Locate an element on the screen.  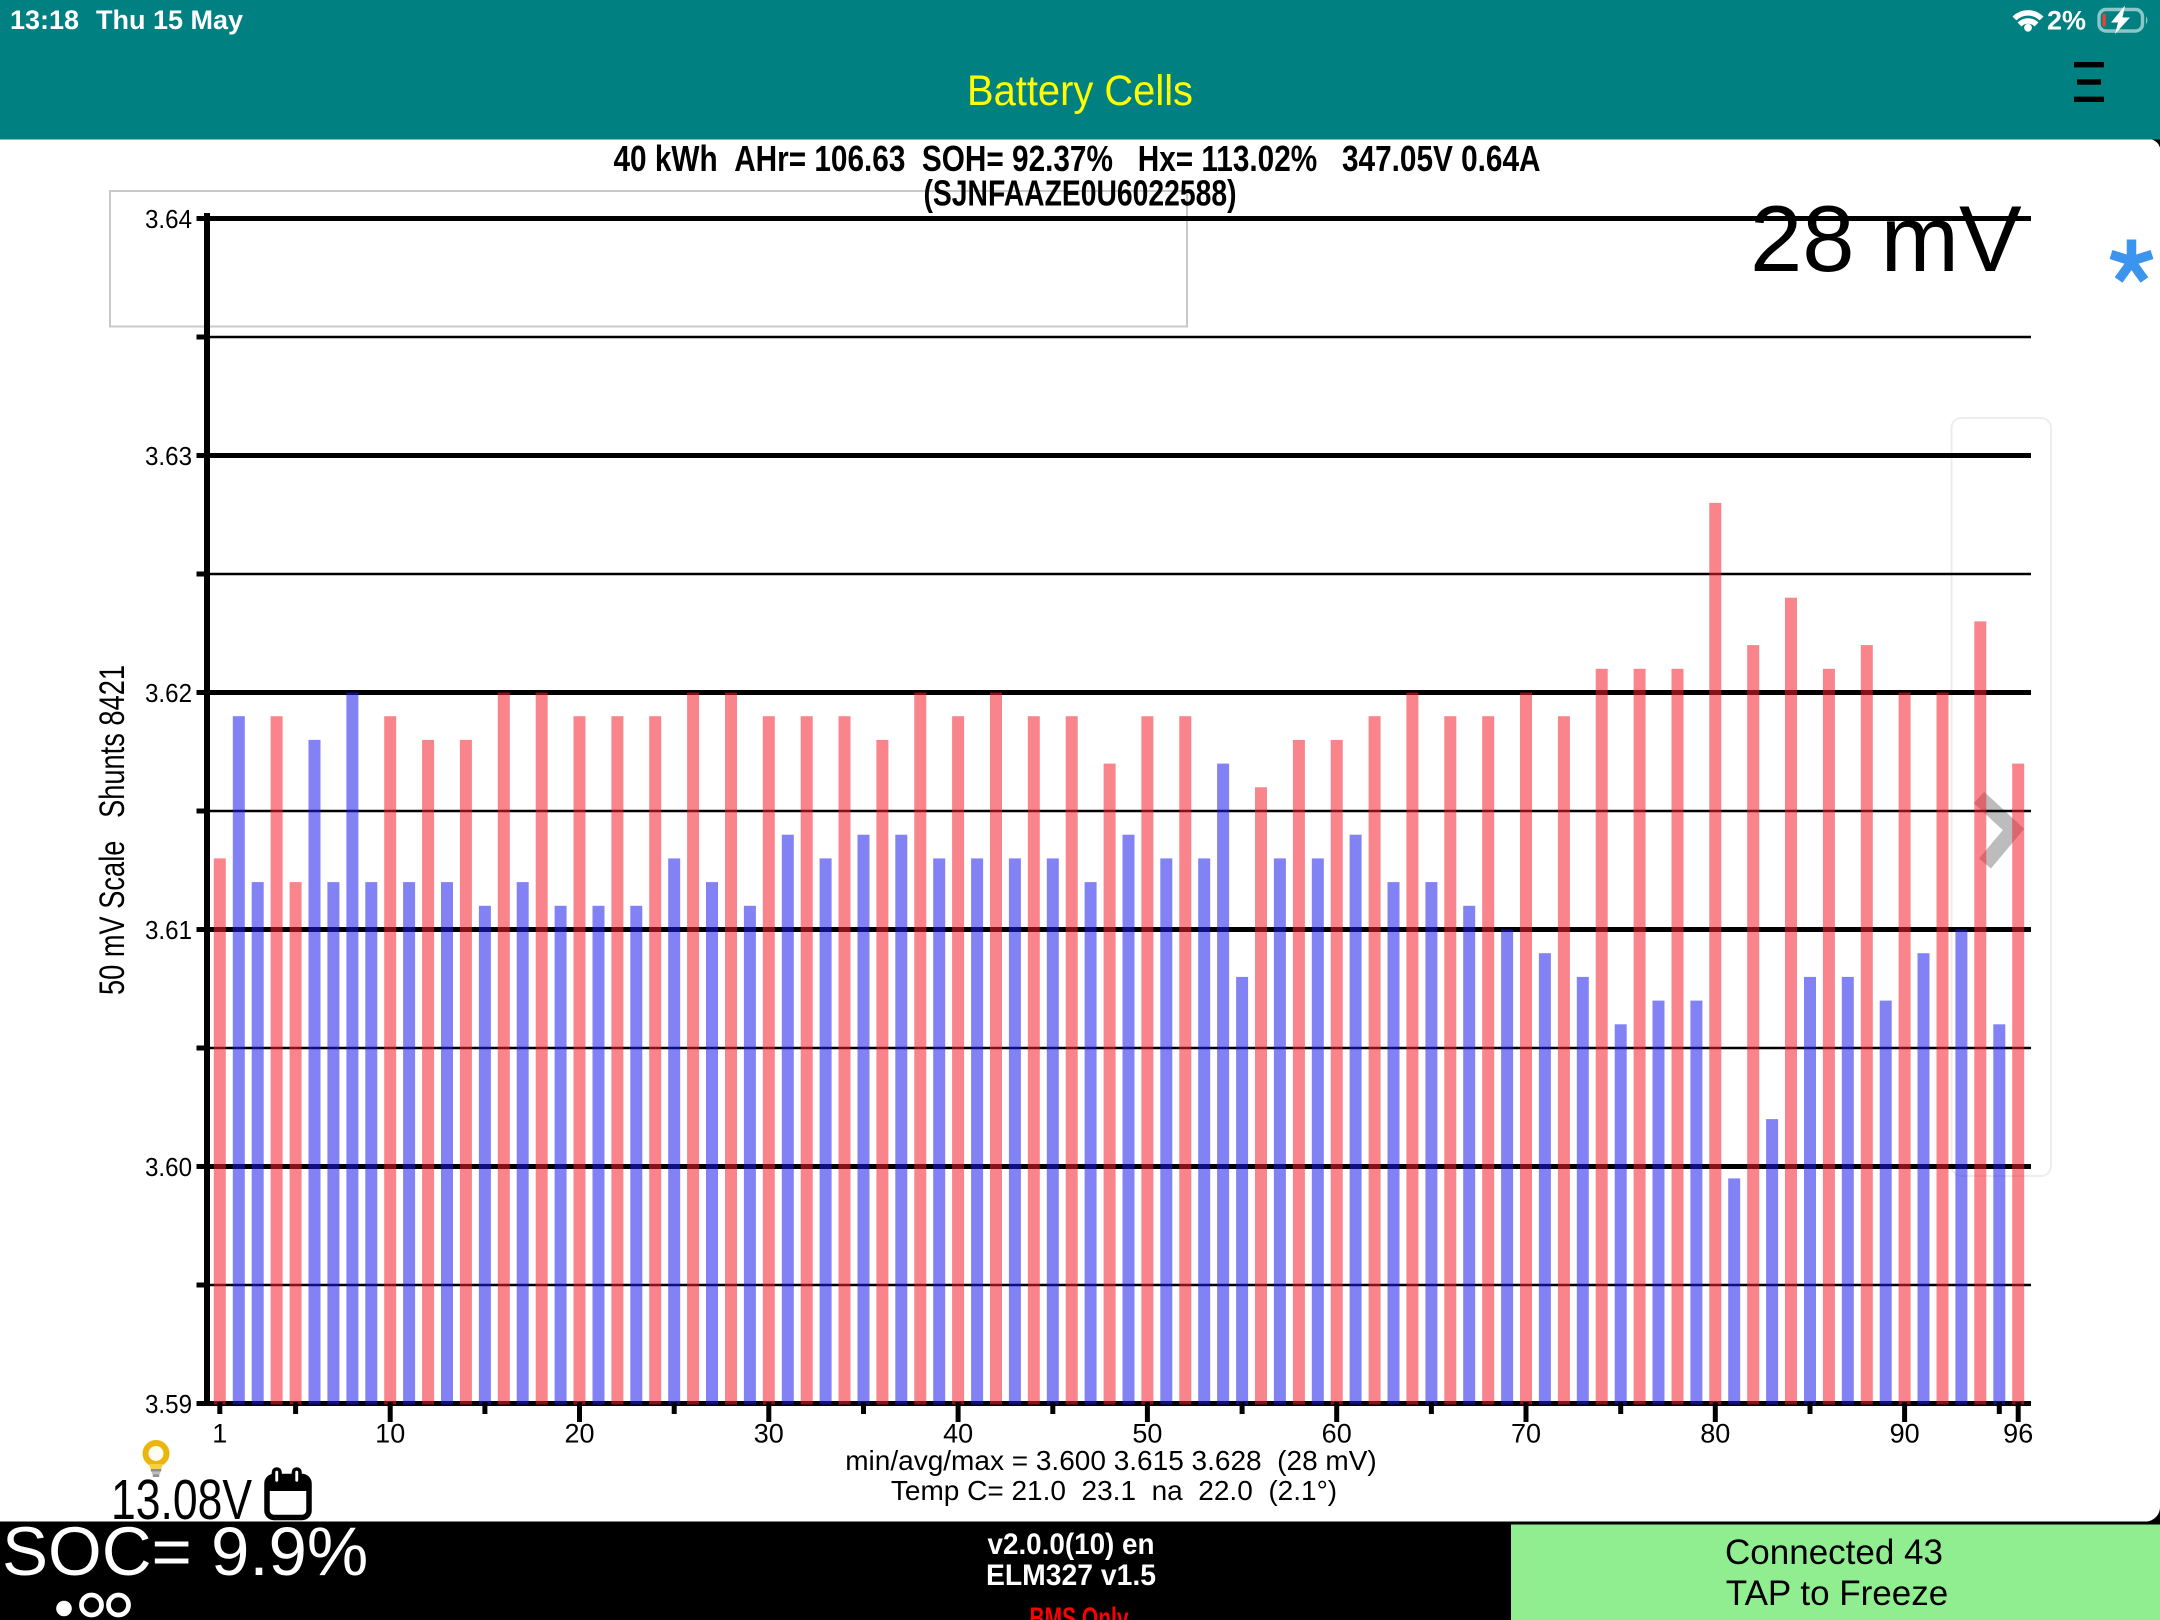
svg-text: 3.64 is located at coordinates (168, 219).